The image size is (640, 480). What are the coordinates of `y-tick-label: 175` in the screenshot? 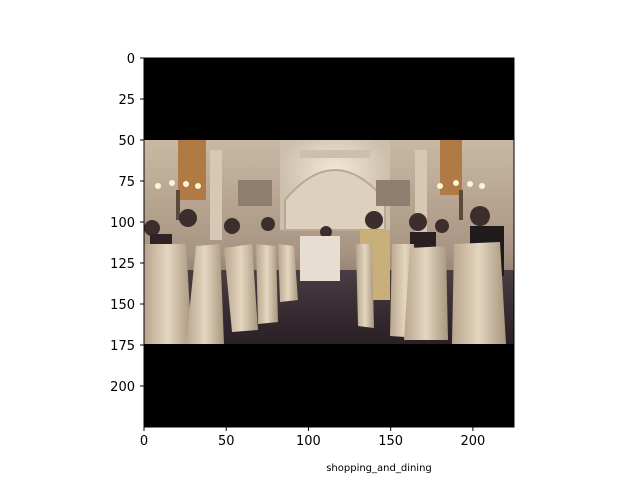 It's located at (122, 346).